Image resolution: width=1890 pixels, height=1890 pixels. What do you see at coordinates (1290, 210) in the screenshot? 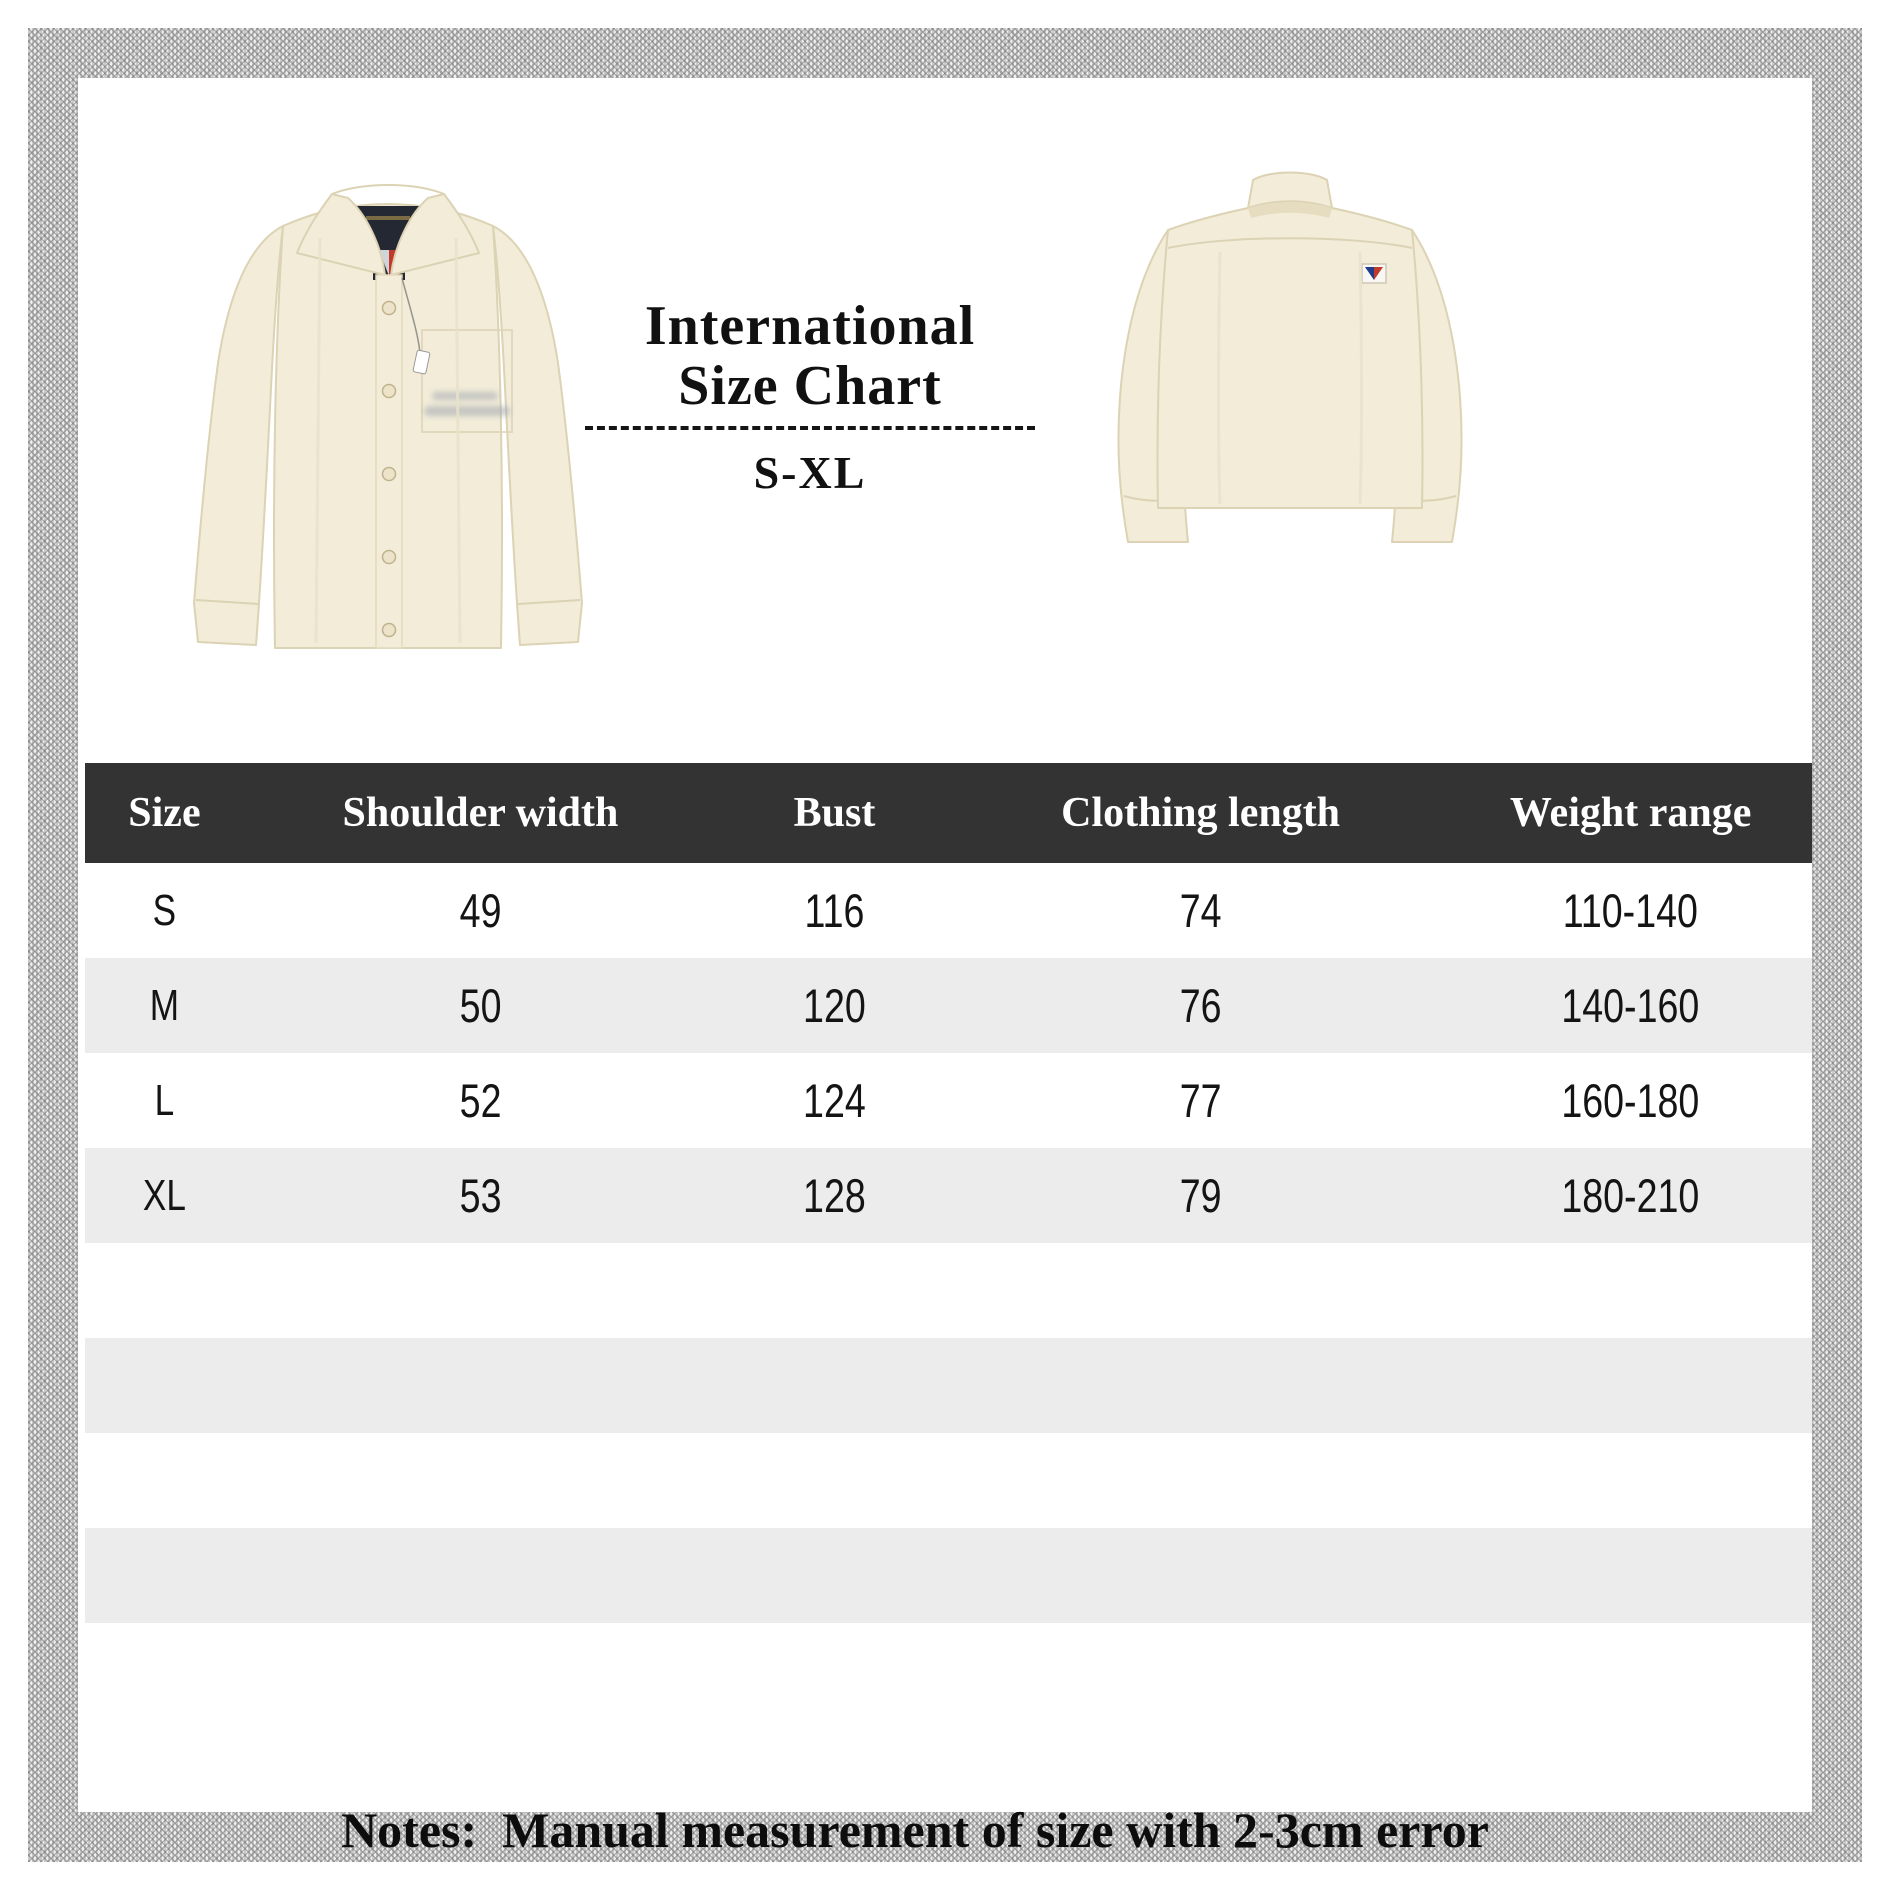
I see `collar-shadow` at bounding box center [1290, 210].